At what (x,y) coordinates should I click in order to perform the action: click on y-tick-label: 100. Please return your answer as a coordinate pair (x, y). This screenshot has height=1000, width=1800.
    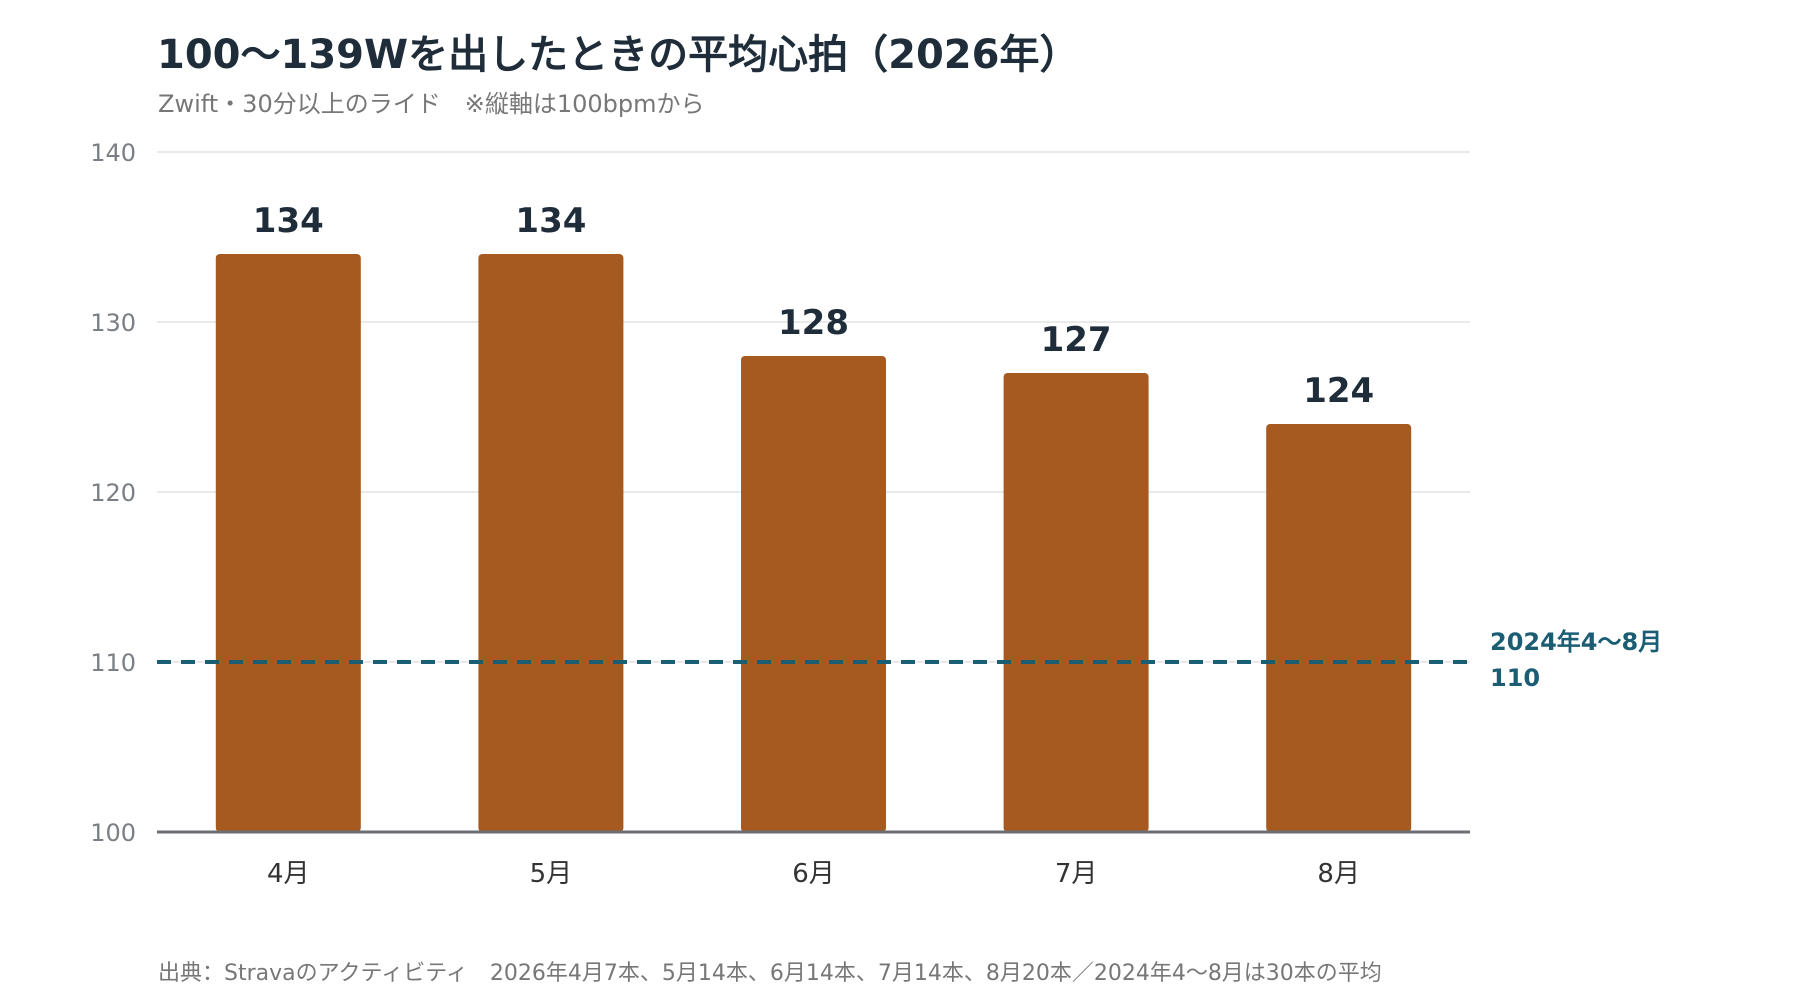
    Looking at the image, I should click on (113, 833).